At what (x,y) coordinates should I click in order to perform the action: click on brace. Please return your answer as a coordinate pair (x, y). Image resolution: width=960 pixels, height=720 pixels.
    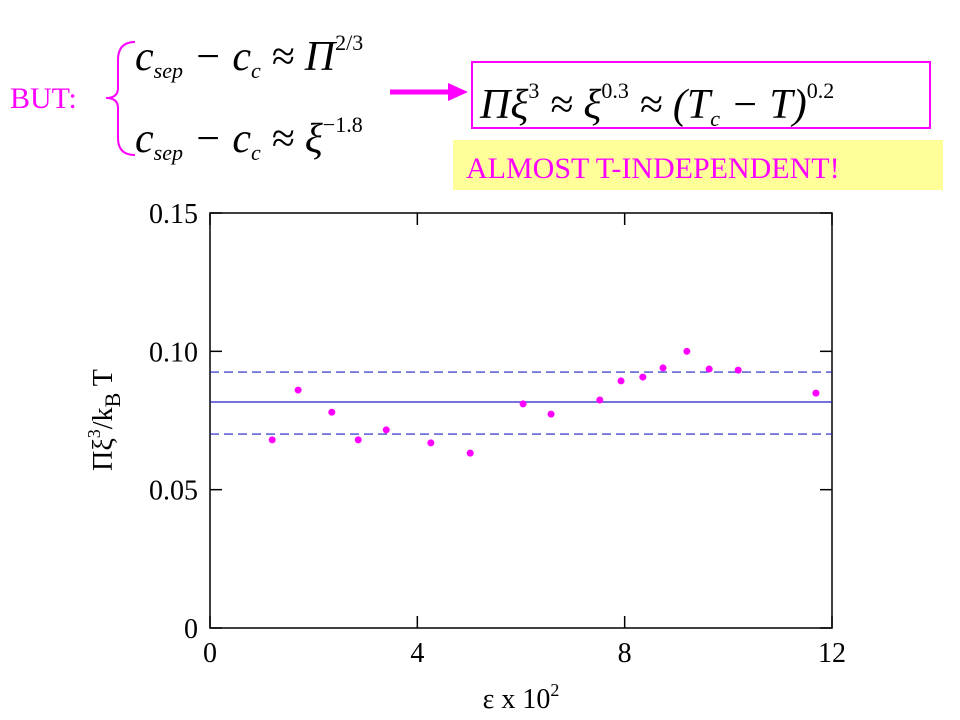
    Looking at the image, I should click on (120, 98).